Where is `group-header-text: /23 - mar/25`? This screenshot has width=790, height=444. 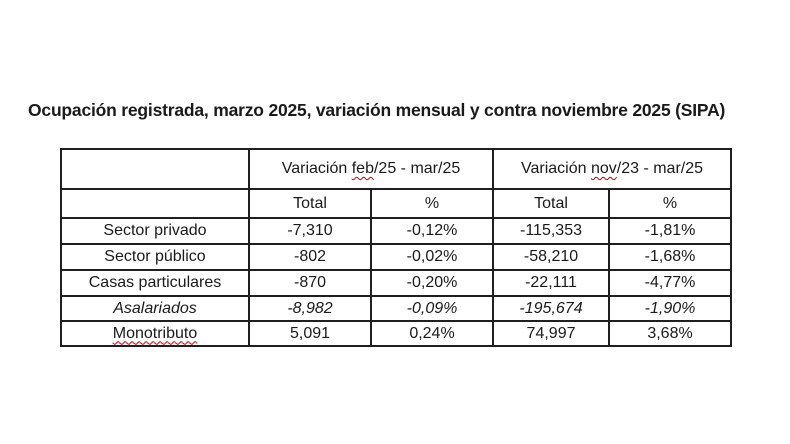
group-header-text: /23 - mar/25 is located at coordinates (660, 168).